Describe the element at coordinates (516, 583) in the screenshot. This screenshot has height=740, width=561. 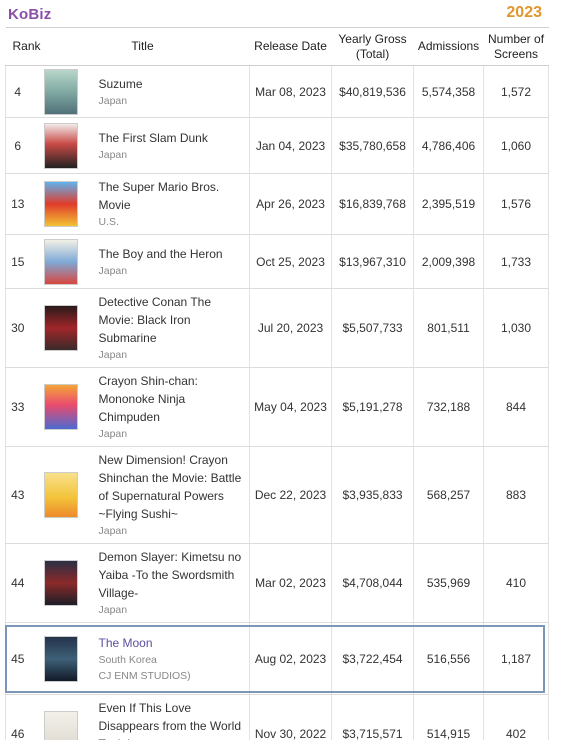
I see `screens-cell: 410` at that location.